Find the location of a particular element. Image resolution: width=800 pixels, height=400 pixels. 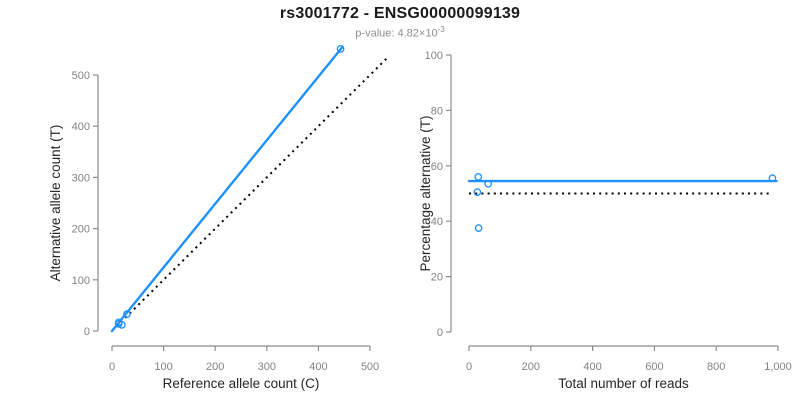

p-value-exponent: -3 is located at coordinates (441, 29).